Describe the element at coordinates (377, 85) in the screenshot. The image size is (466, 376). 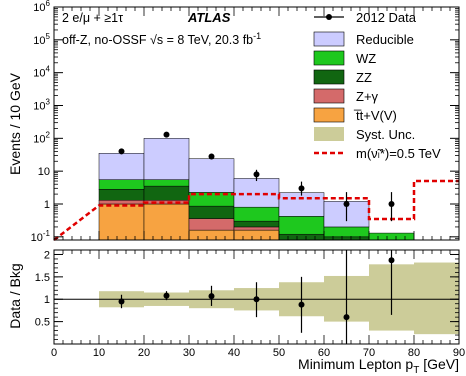
I see `legend: 2012 Data Reducible WZ ZZ Z+γ t̅t+V(V)` at that location.